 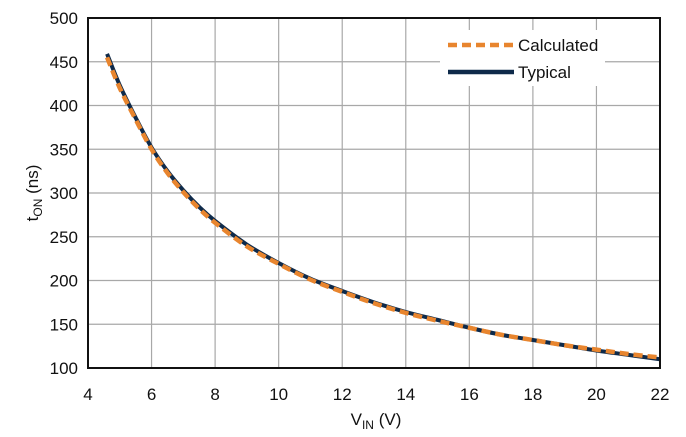 What do you see at coordinates (357, 419) in the screenshot?
I see `x-axis-title-main: V` at bounding box center [357, 419].